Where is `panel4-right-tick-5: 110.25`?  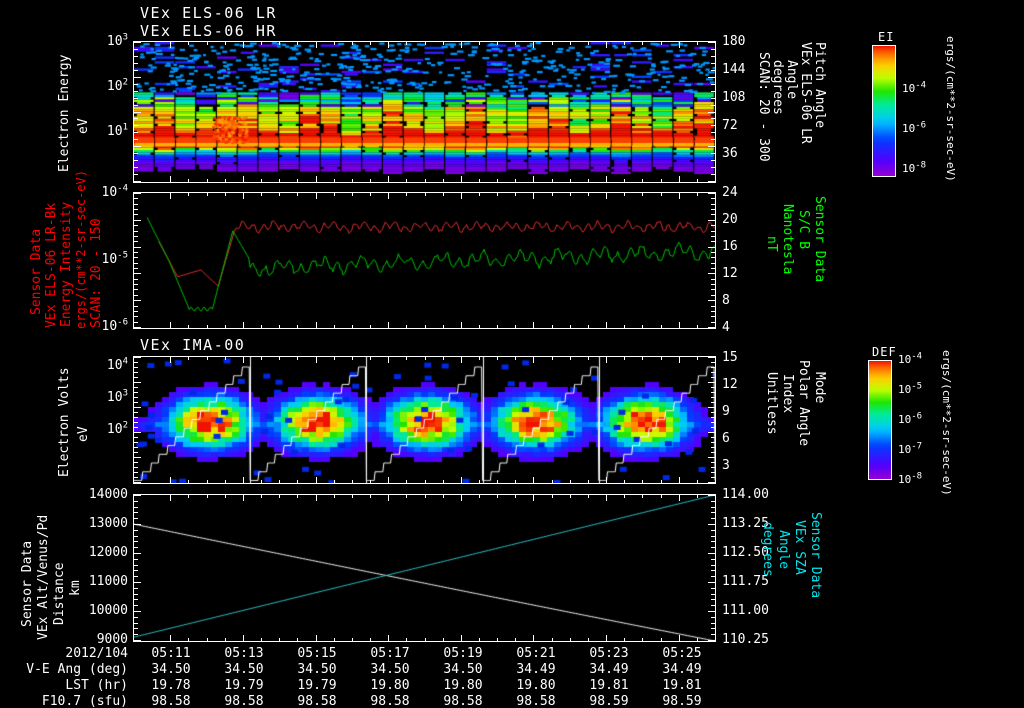
panel4-right-tick-5: 110.25 is located at coordinates (745, 639).